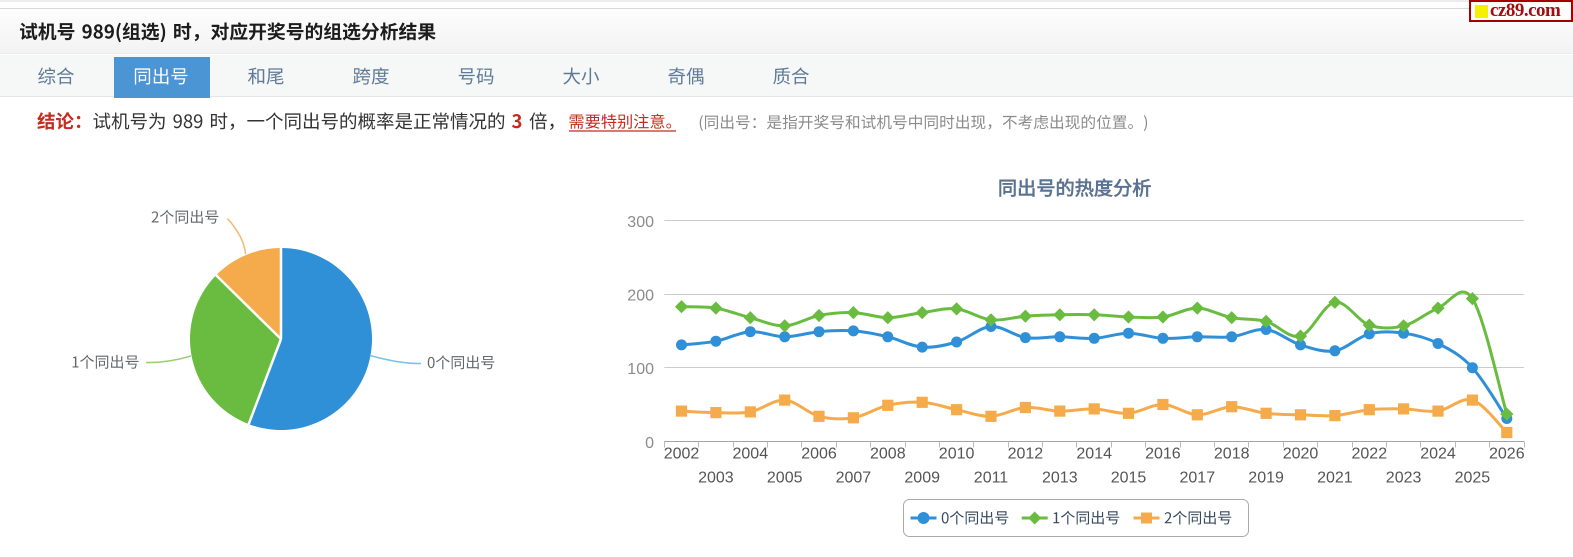 Image resolution: width=1573 pixels, height=557 pixels. I want to click on svg-text: 2006, so click(819, 454).